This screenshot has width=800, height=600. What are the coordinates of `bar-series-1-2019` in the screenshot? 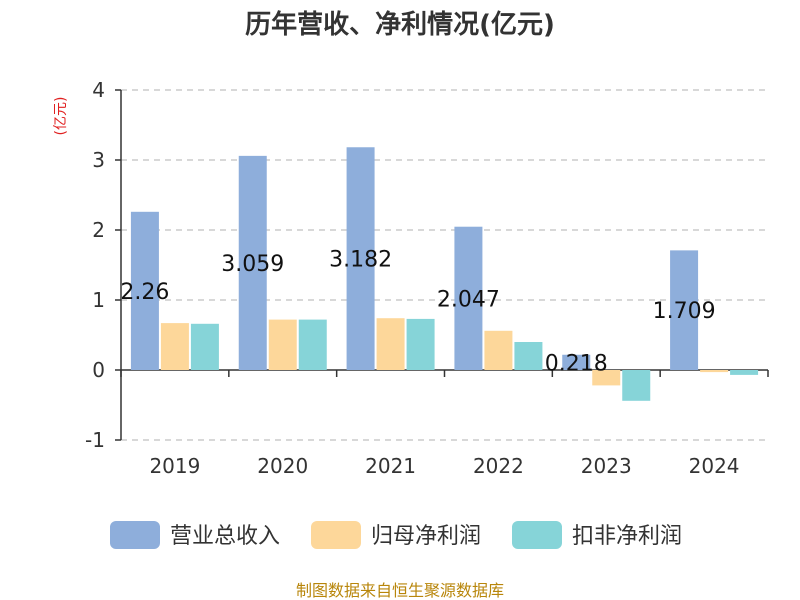 It's located at (144, 290).